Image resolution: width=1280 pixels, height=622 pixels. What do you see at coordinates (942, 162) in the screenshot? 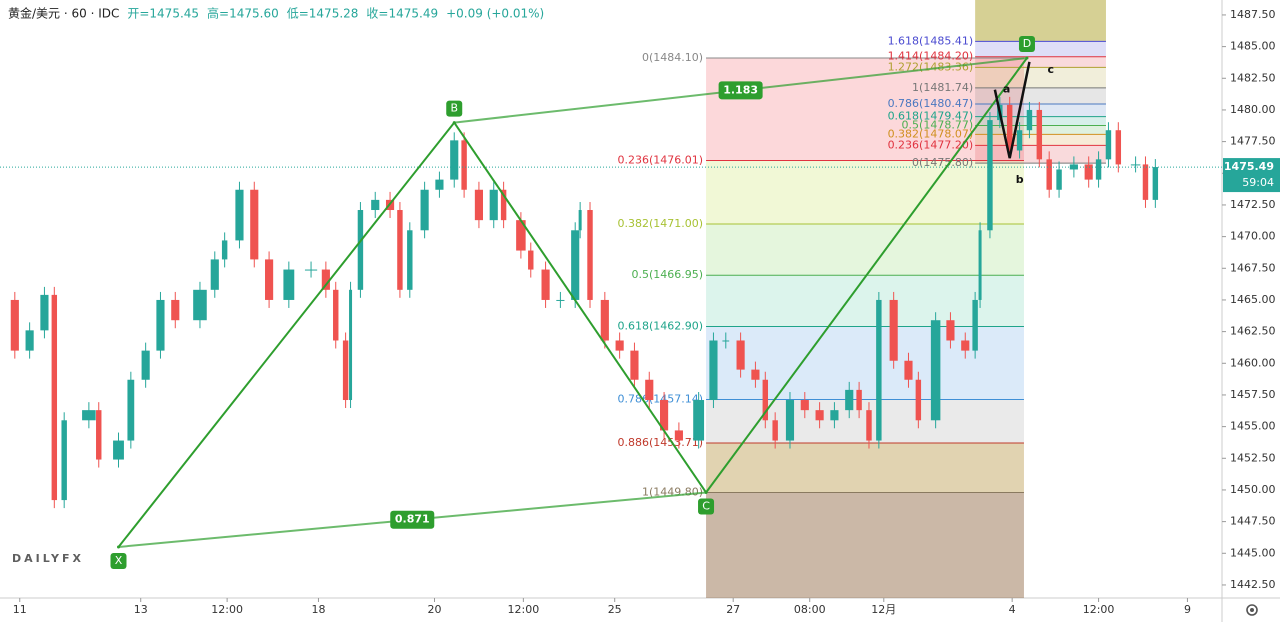
I see `fib-ext-label: 0(1475.80)` at bounding box center [942, 162].